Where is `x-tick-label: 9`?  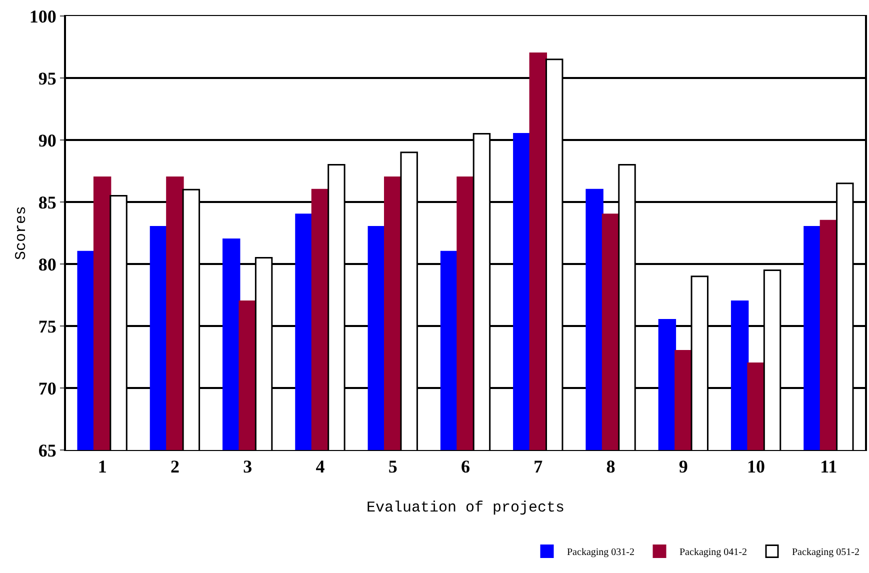 x-tick-label: 9 is located at coordinates (683, 466).